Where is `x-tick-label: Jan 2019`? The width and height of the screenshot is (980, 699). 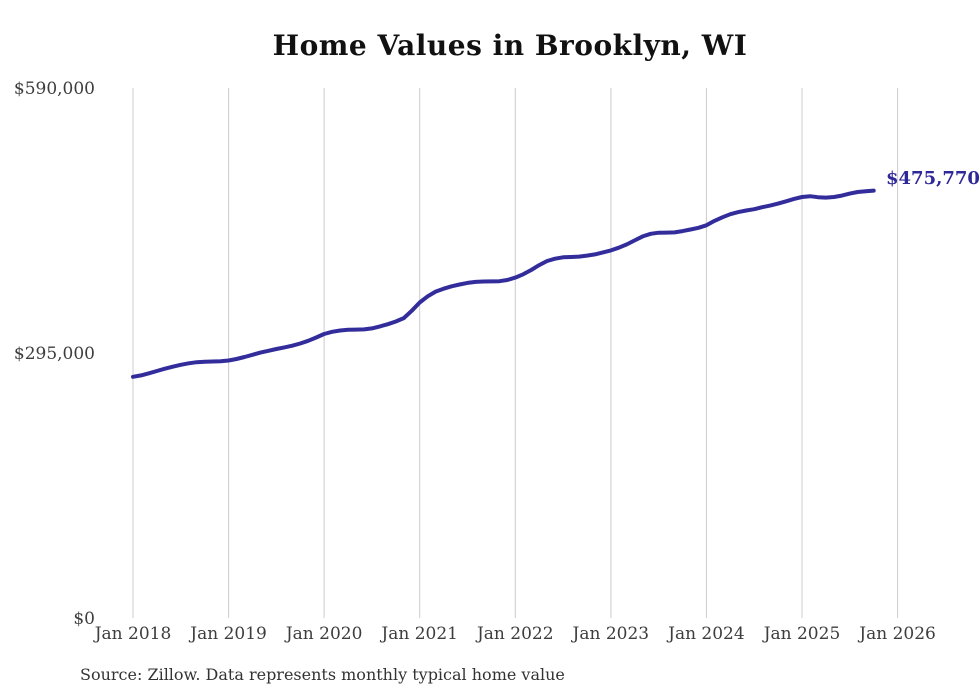
x-tick-label: Jan 2019 is located at coordinates (228, 634).